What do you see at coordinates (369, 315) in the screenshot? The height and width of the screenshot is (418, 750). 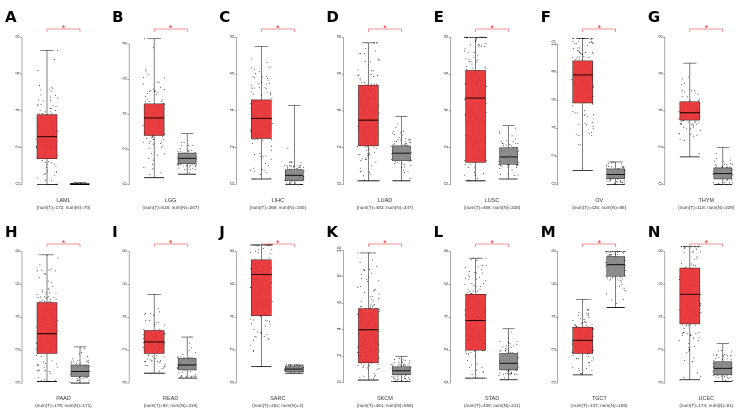 I see `panel-k: K 0 2 4 6 8 10 * SKCM(num(T)=461; num(N)=558)` at bounding box center [369, 315].